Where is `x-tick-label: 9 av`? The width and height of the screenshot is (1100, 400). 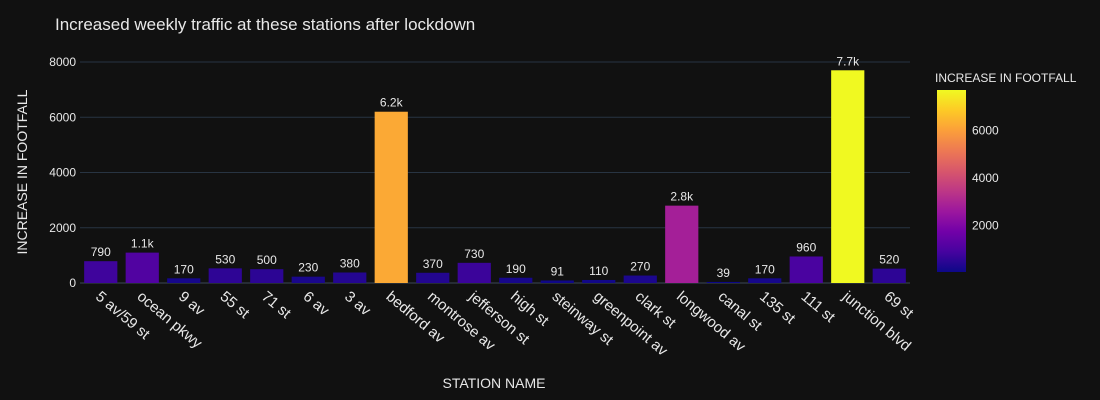
x-tick-label: 9 av is located at coordinates (191, 304).